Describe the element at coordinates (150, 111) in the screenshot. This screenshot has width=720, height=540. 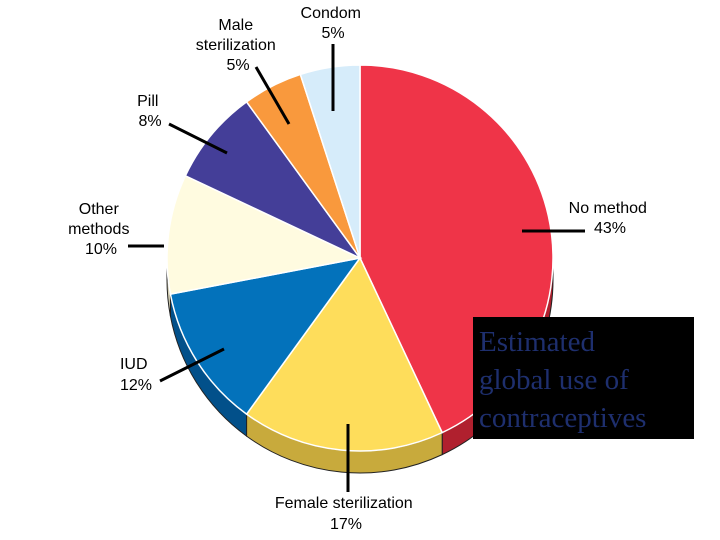
I see `label-pill: Pill 8%` at that location.